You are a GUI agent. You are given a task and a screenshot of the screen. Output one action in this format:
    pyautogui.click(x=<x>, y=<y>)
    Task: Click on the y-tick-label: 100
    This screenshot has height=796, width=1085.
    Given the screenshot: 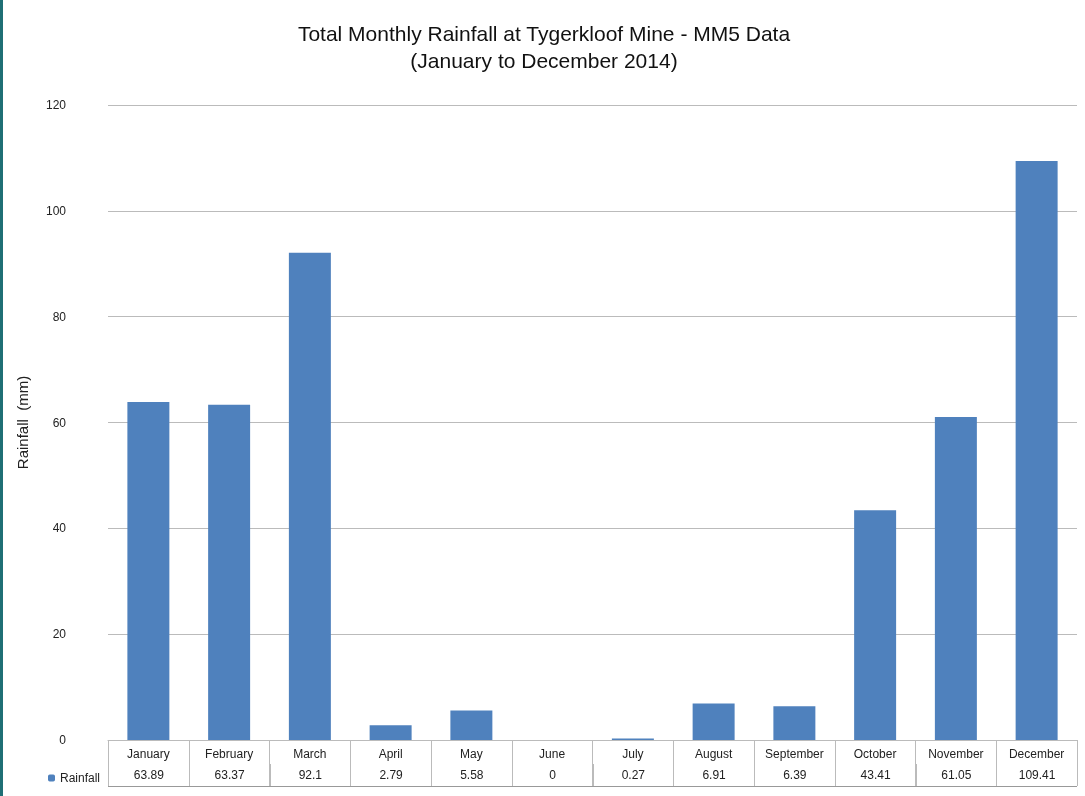 What is the action you would take?
    pyautogui.click(x=56, y=210)
    